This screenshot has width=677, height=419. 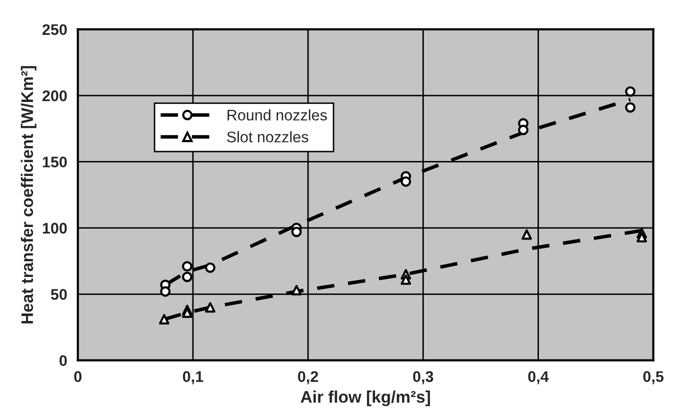 What do you see at coordinates (308, 377) in the screenshot?
I see `x-tick-label: 0,2` at bounding box center [308, 377].